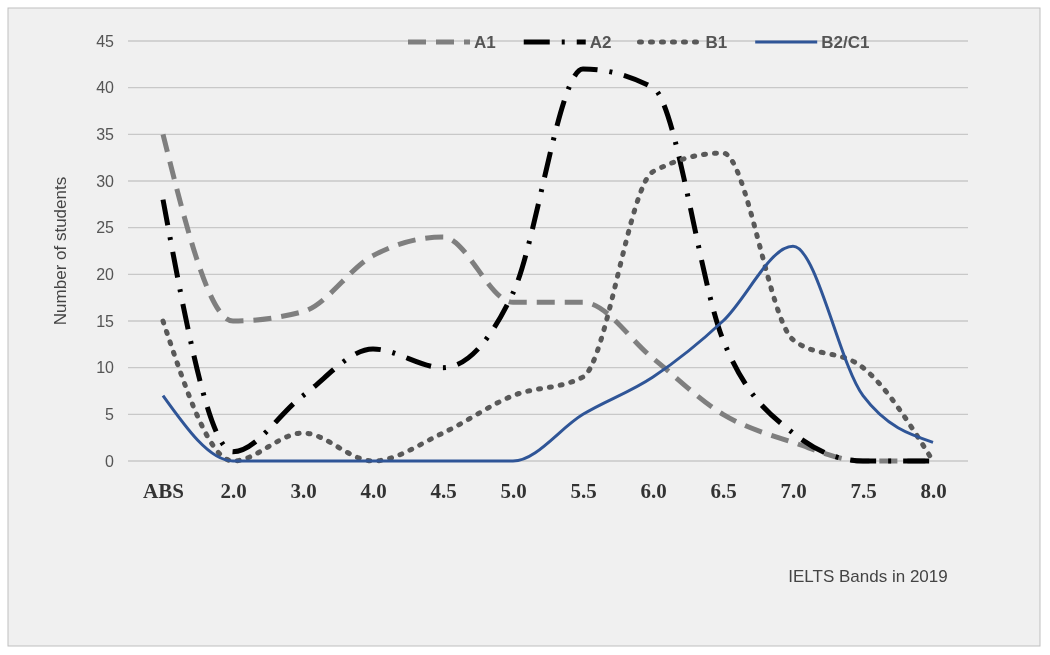 The height and width of the screenshot is (655, 1050). Describe the element at coordinates (868, 576) in the screenshot. I see `x-axis-title: IELTS Bands in 2019` at that location.